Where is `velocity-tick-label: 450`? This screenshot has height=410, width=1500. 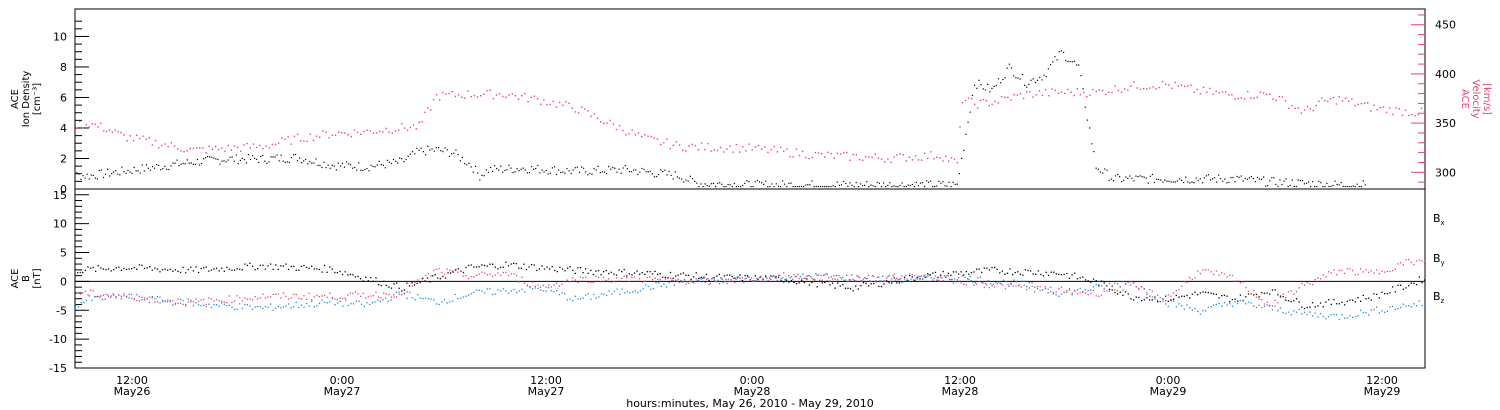 velocity-tick-label: 450 is located at coordinates (1445, 25).